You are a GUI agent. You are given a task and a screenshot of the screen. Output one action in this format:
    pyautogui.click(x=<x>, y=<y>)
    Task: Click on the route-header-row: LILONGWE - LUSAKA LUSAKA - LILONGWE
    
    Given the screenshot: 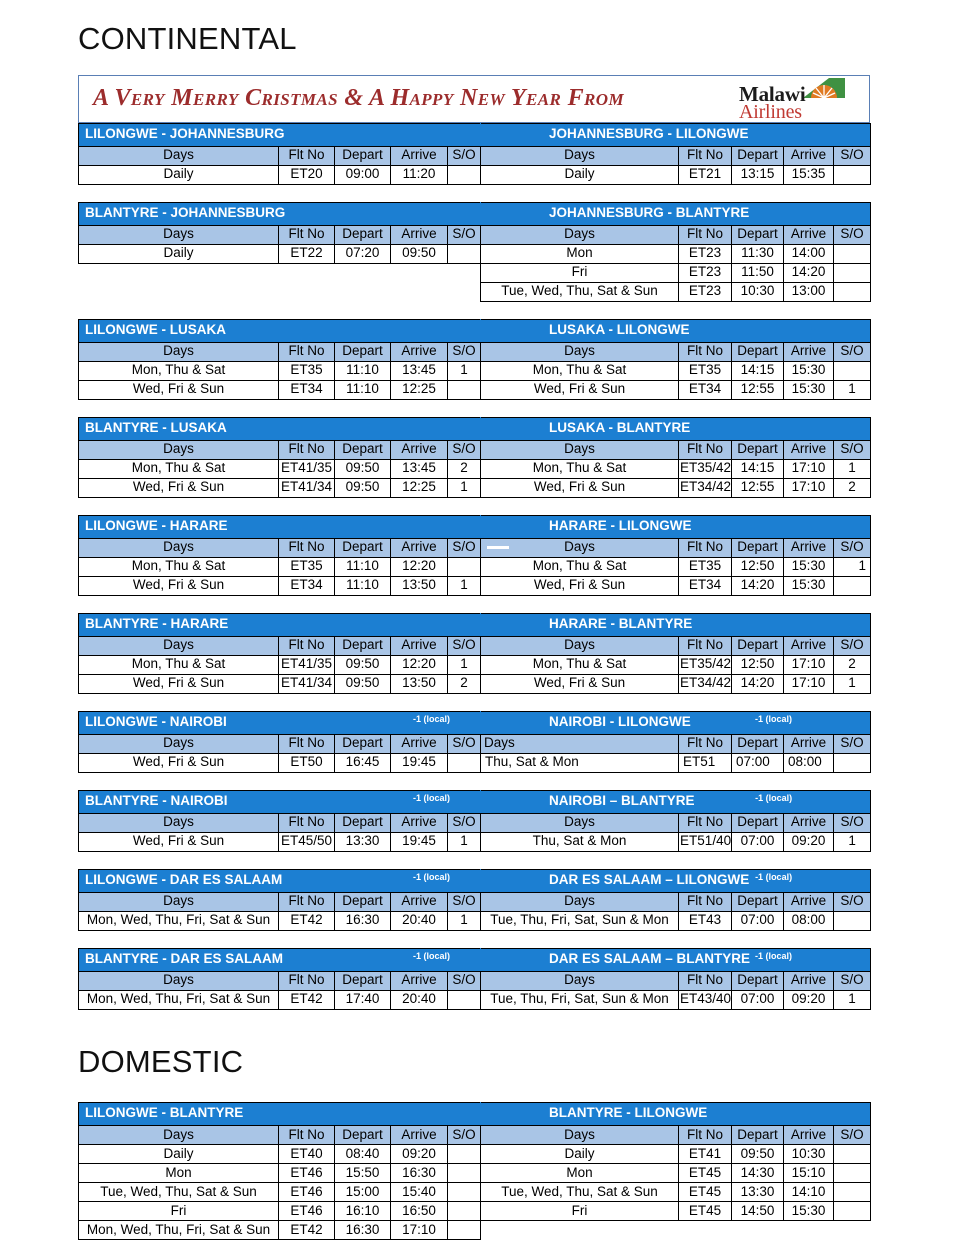 What is the action you would take?
    pyautogui.click(x=474, y=330)
    